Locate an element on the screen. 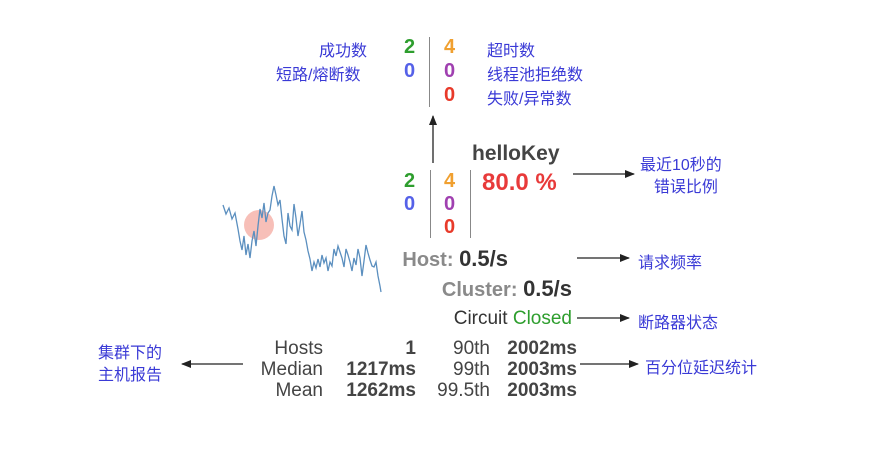 The width and height of the screenshot is (872, 453). p90-label: 90th is located at coordinates (471, 348).